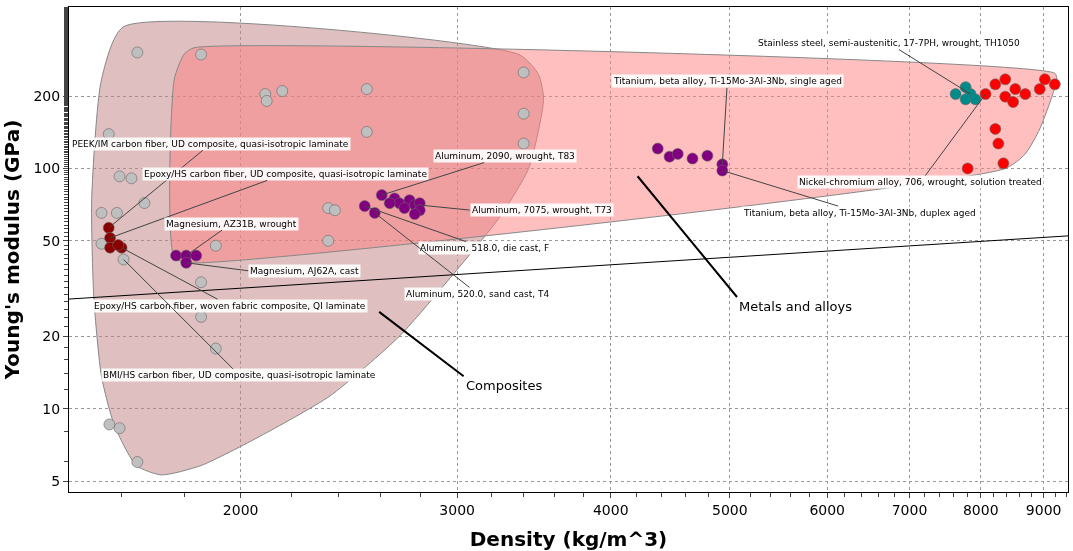 The width and height of the screenshot is (1073, 551). I want to click on x-tick-label: 6000, so click(827, 509).